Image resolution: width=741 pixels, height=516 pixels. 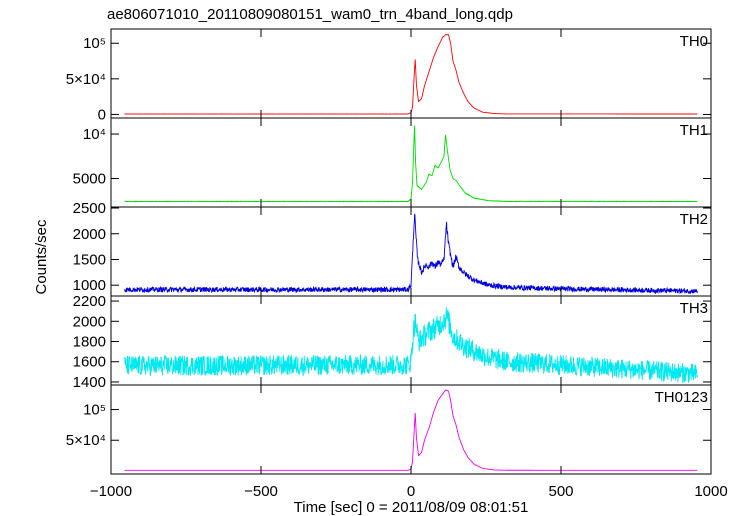 What do you see at coordinates (111, 491) in the screenshot?
I see `x-tick-label: −1000` at bounding box center [111, 491].